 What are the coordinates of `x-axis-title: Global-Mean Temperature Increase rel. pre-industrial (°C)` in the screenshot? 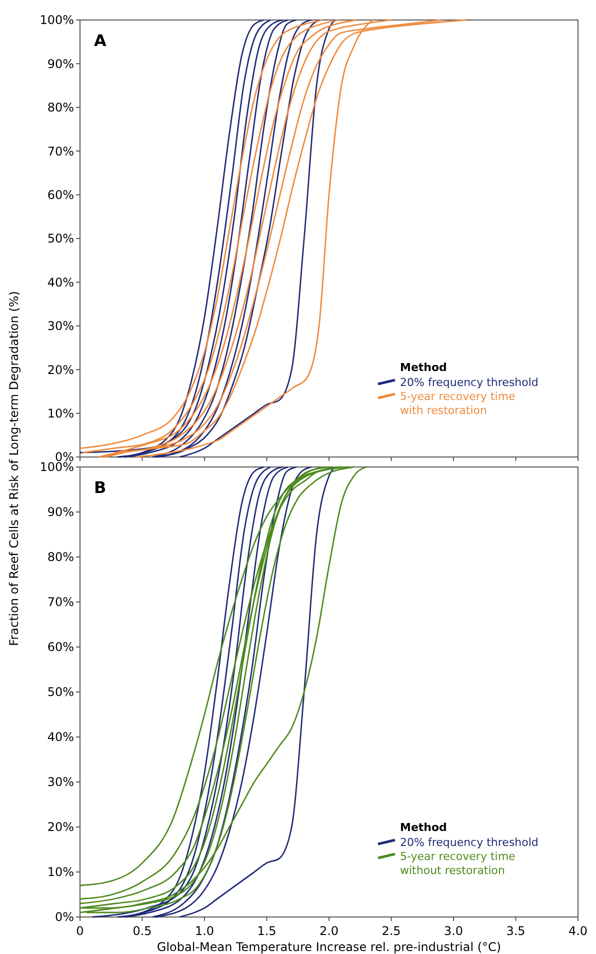 It's located at (329, 947).